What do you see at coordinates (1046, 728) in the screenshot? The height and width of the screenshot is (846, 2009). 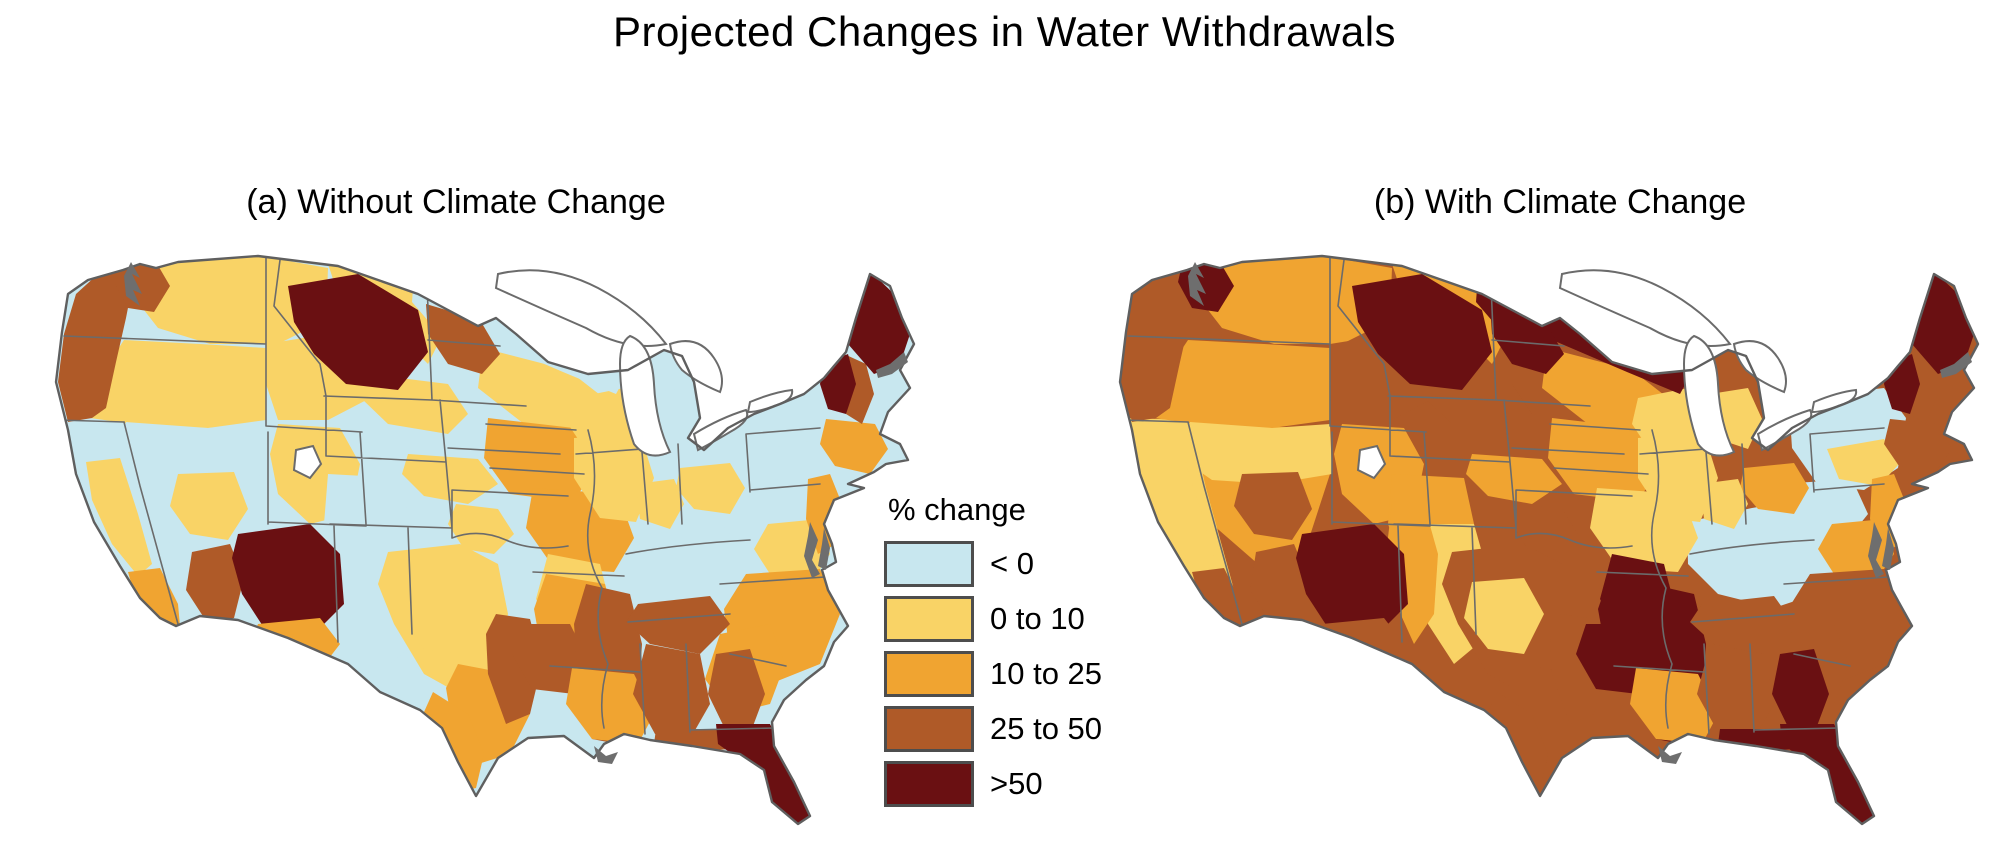 I see `legend-label: 25 to 50` at bounding box center [1046, 728].